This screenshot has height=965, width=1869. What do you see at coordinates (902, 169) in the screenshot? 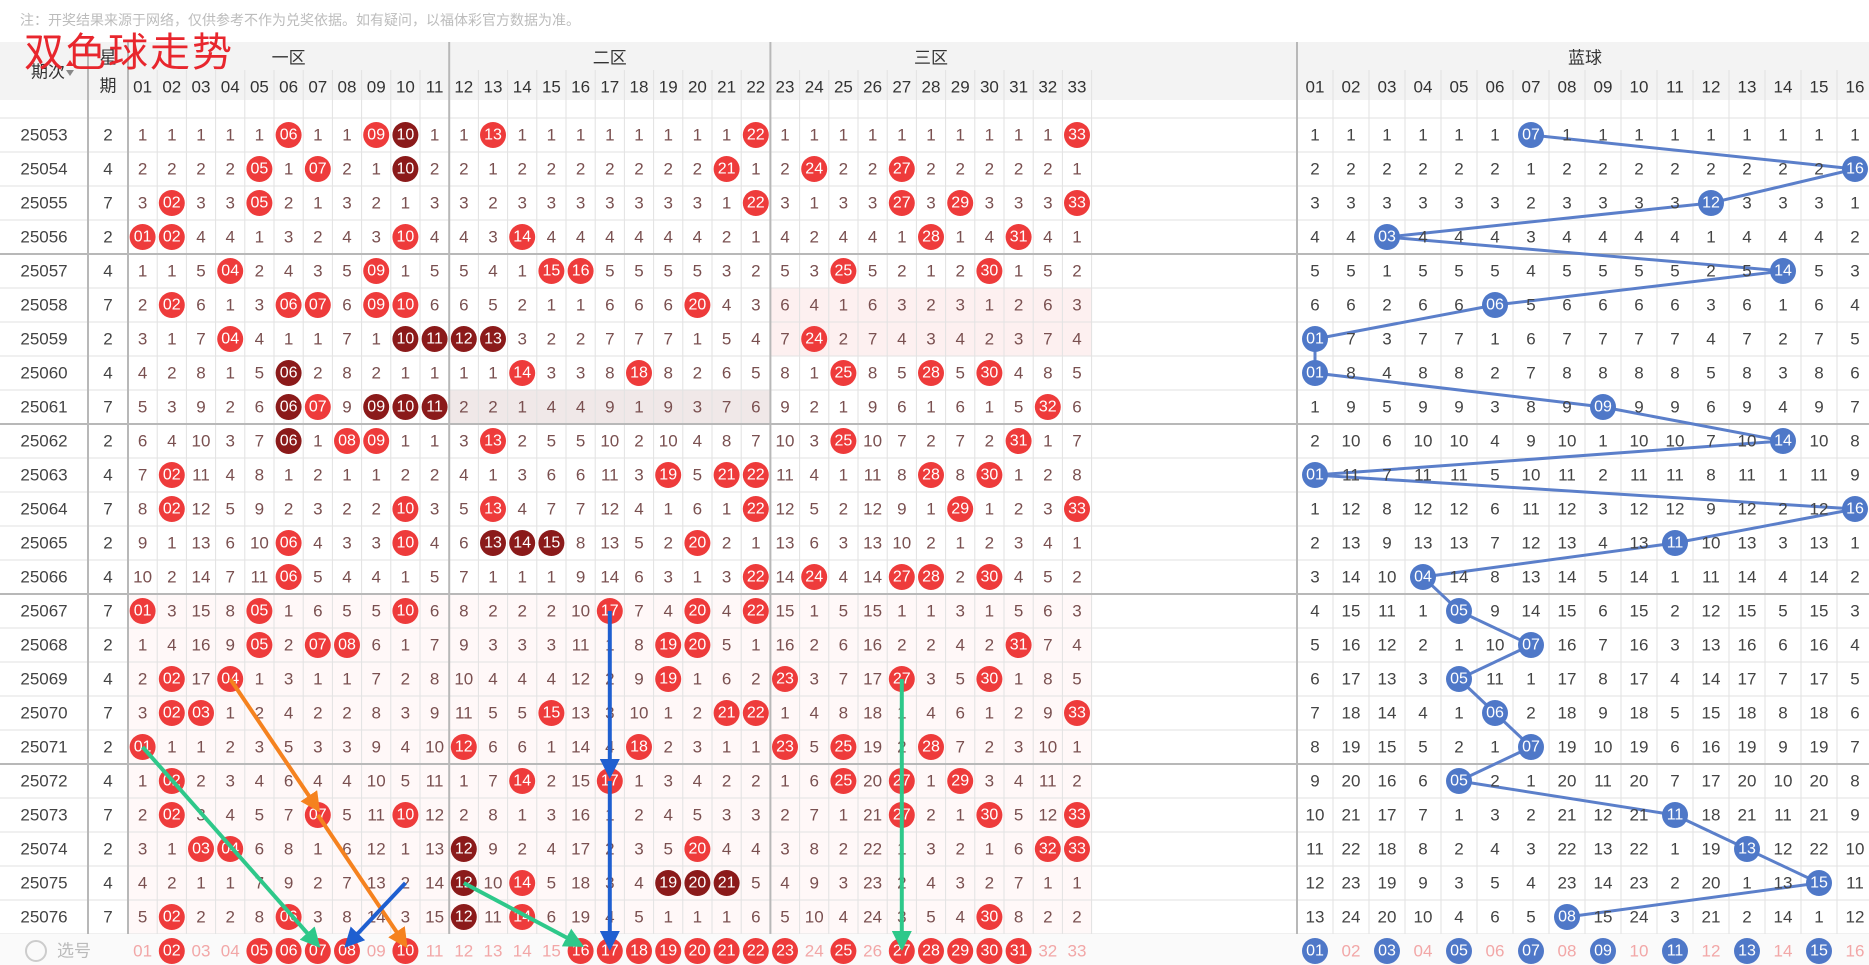
I see `red-ball-number: 27` at bounding box center [902, 169].